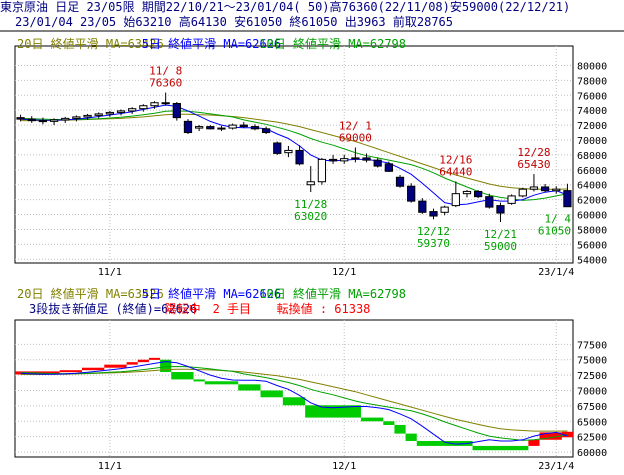  I want to click on candle-x-tick-label: 11/1, so click(110, 272).